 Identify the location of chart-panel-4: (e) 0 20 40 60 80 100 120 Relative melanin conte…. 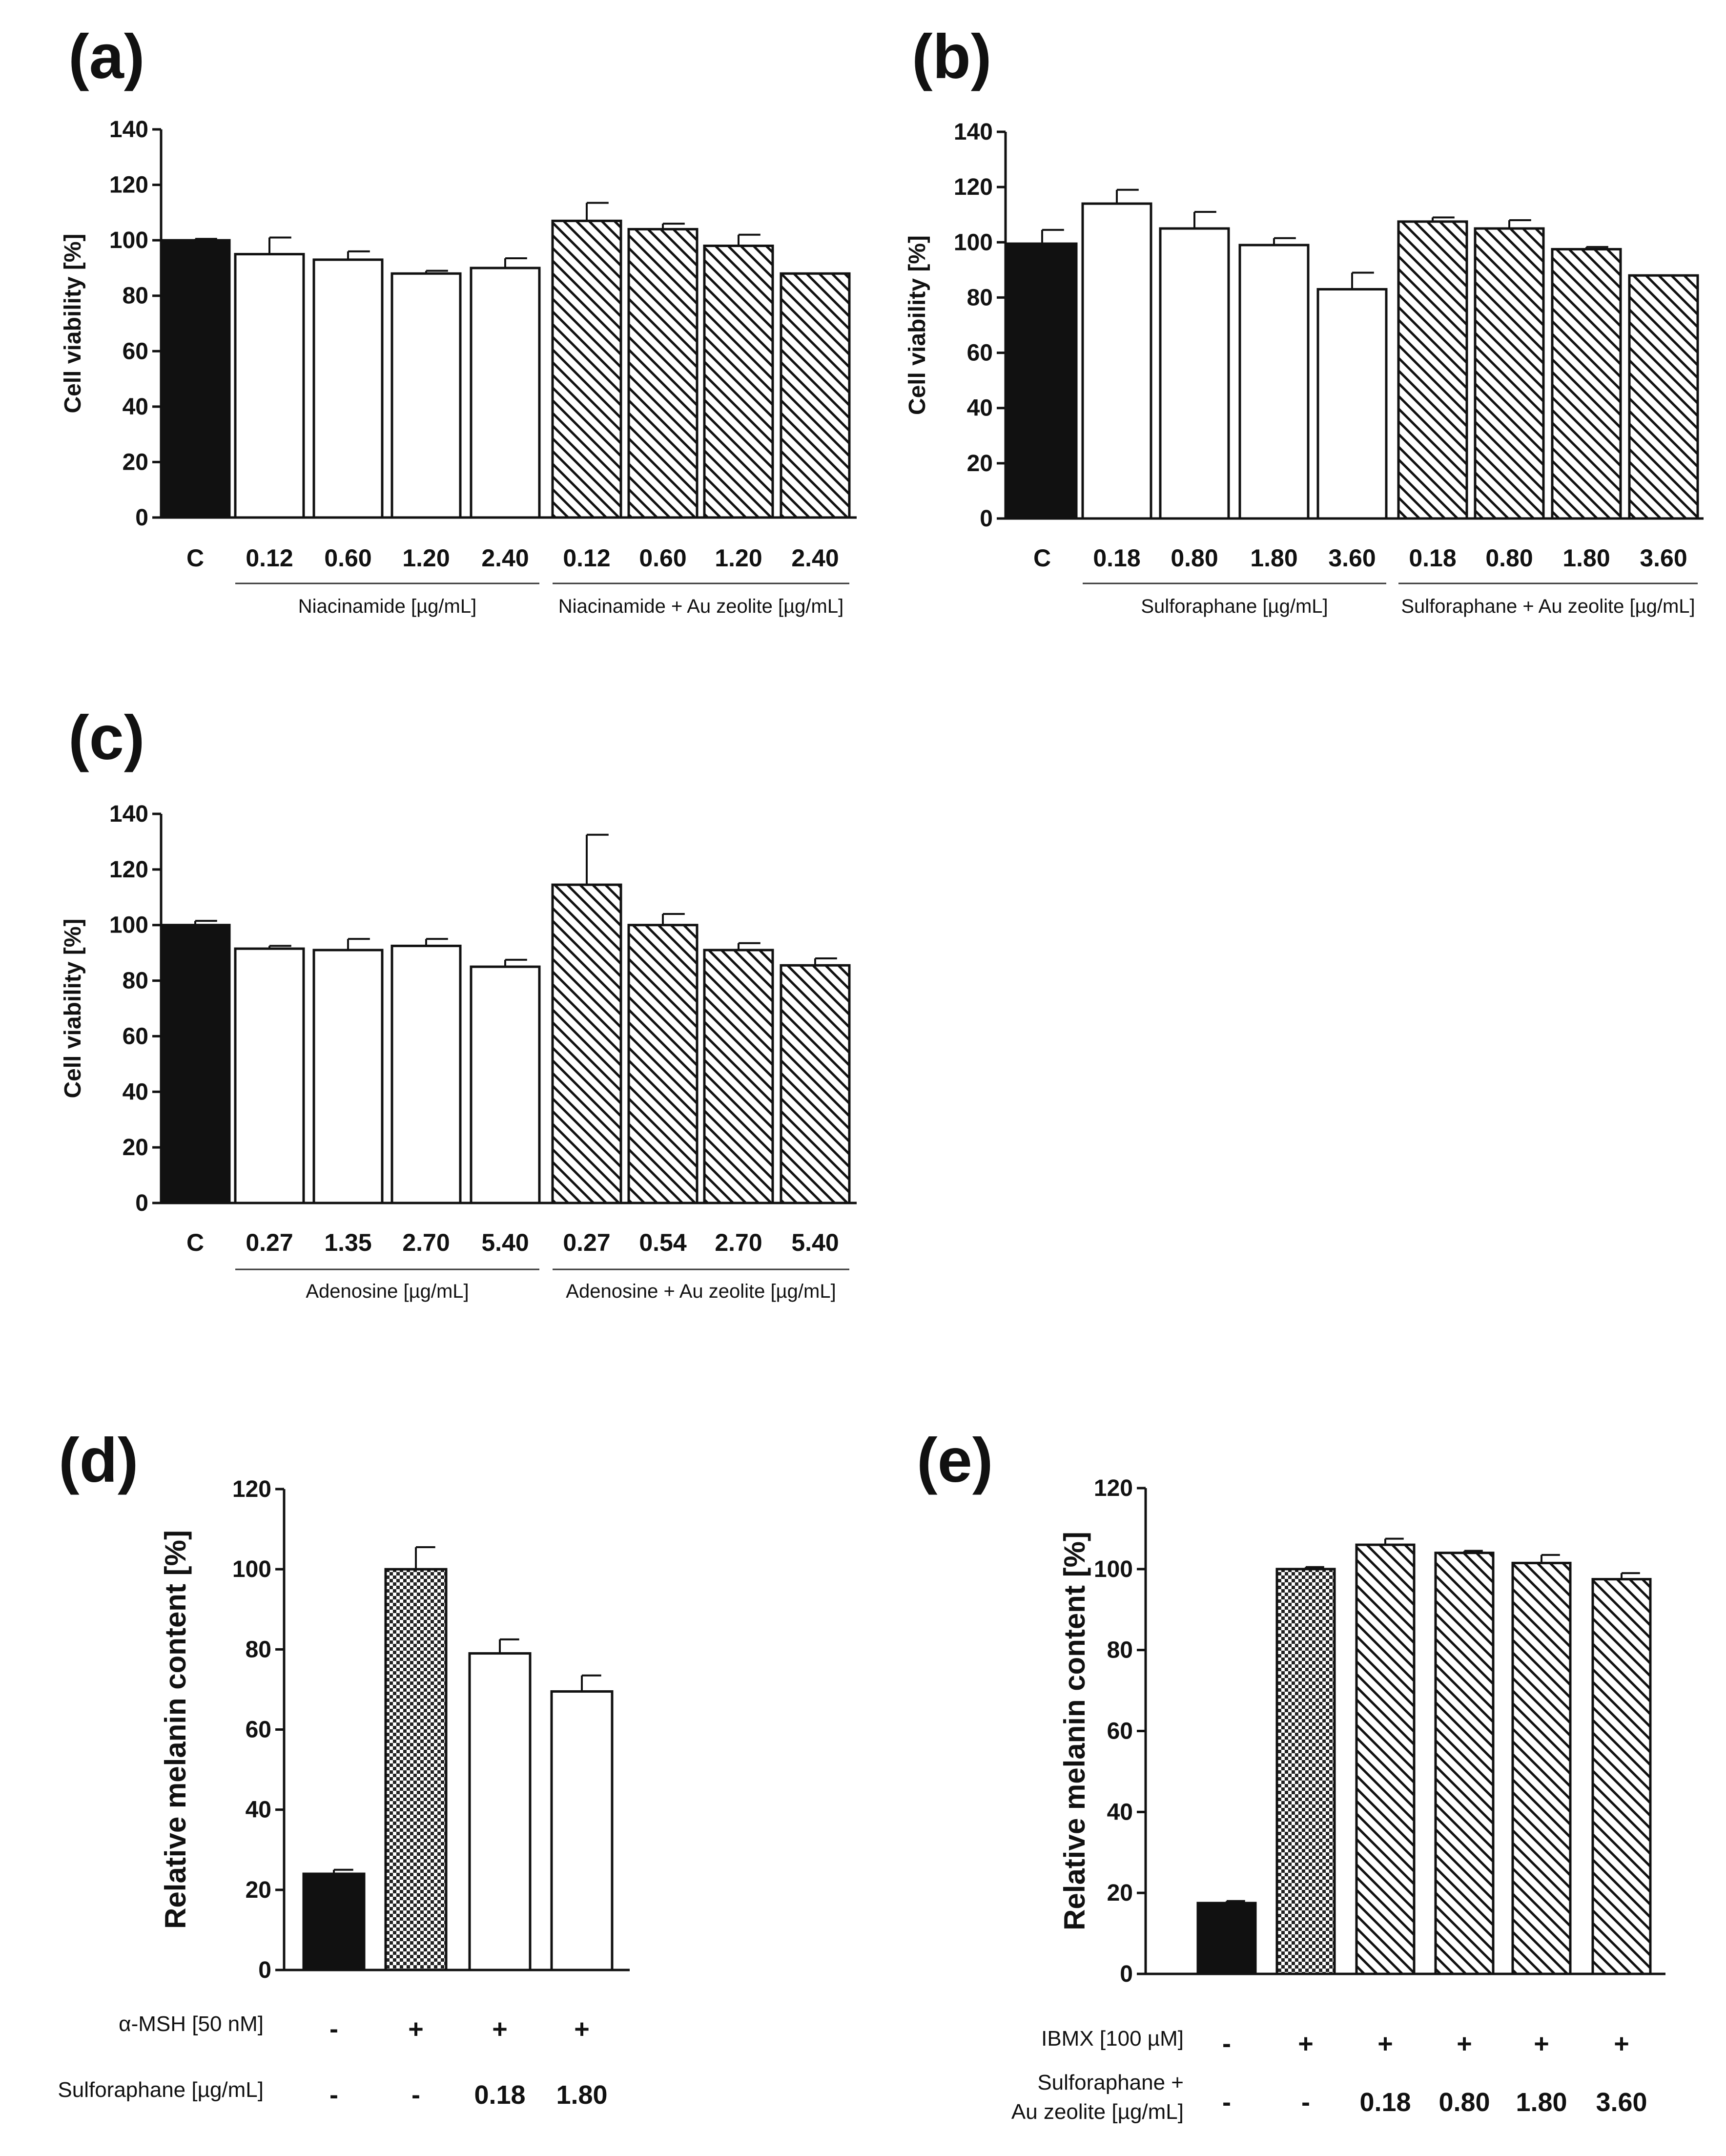
(1291, 1775).